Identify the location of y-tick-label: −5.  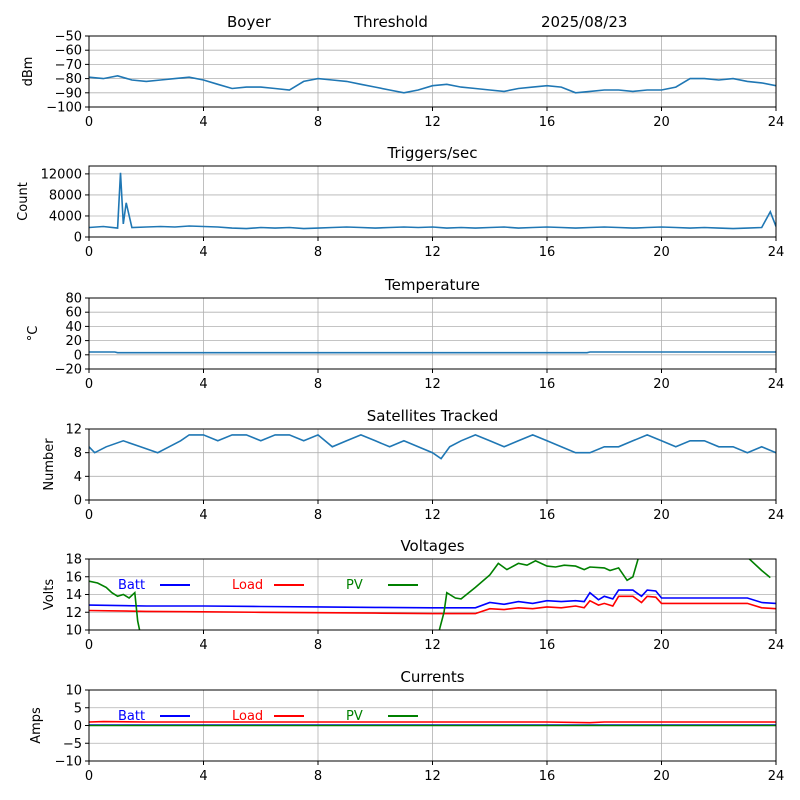
(72, 744).